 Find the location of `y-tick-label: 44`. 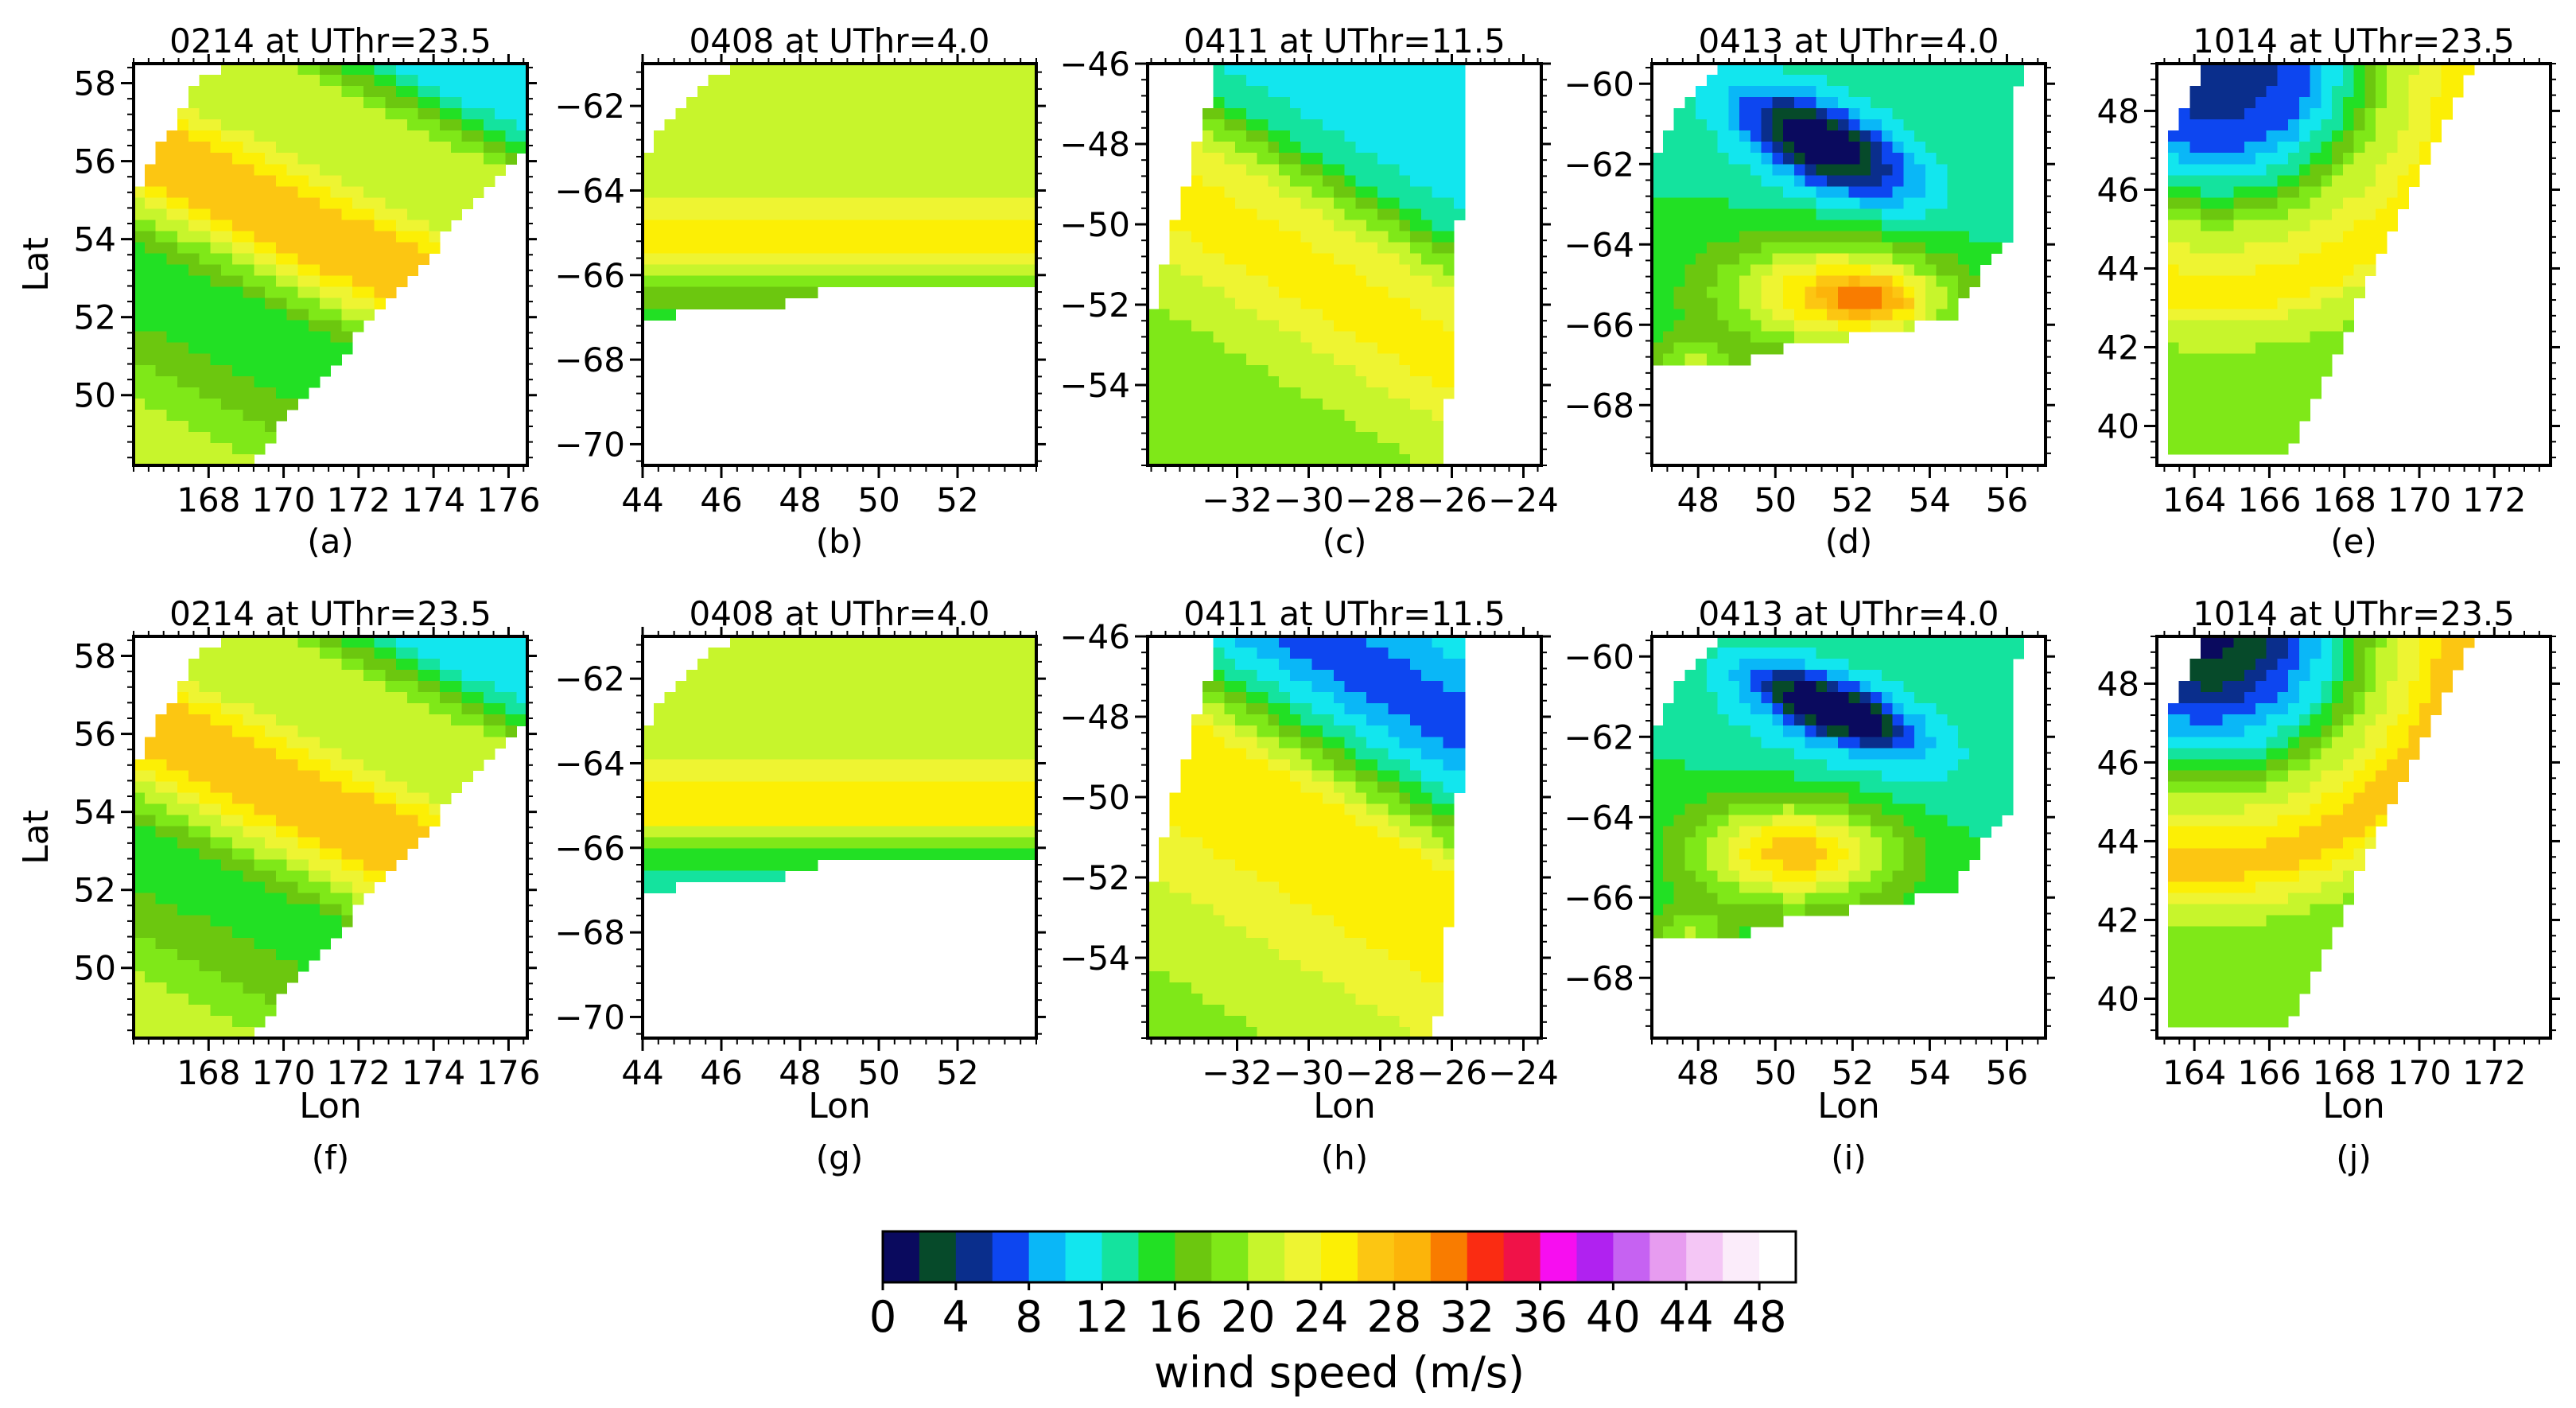

y-tick-label: 44 is located at coordinates (2118, 269).